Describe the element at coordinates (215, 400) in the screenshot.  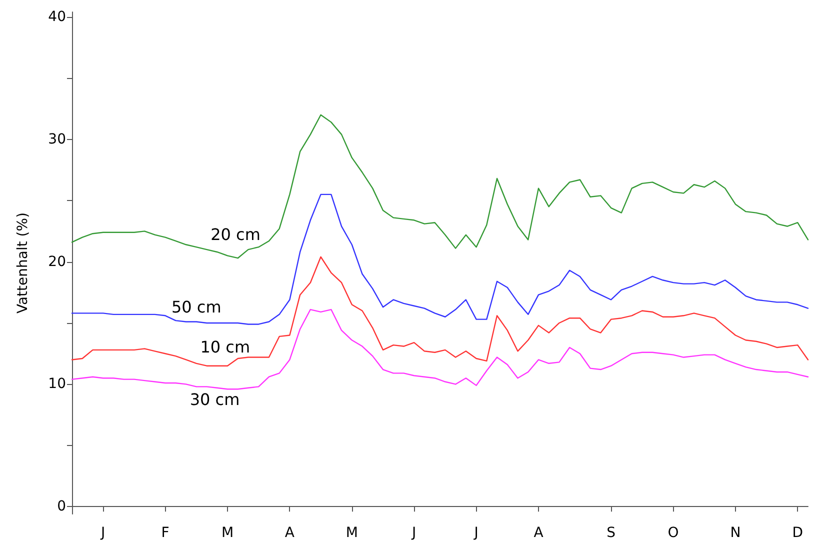
I see `series-label: 30 cm` at that location.